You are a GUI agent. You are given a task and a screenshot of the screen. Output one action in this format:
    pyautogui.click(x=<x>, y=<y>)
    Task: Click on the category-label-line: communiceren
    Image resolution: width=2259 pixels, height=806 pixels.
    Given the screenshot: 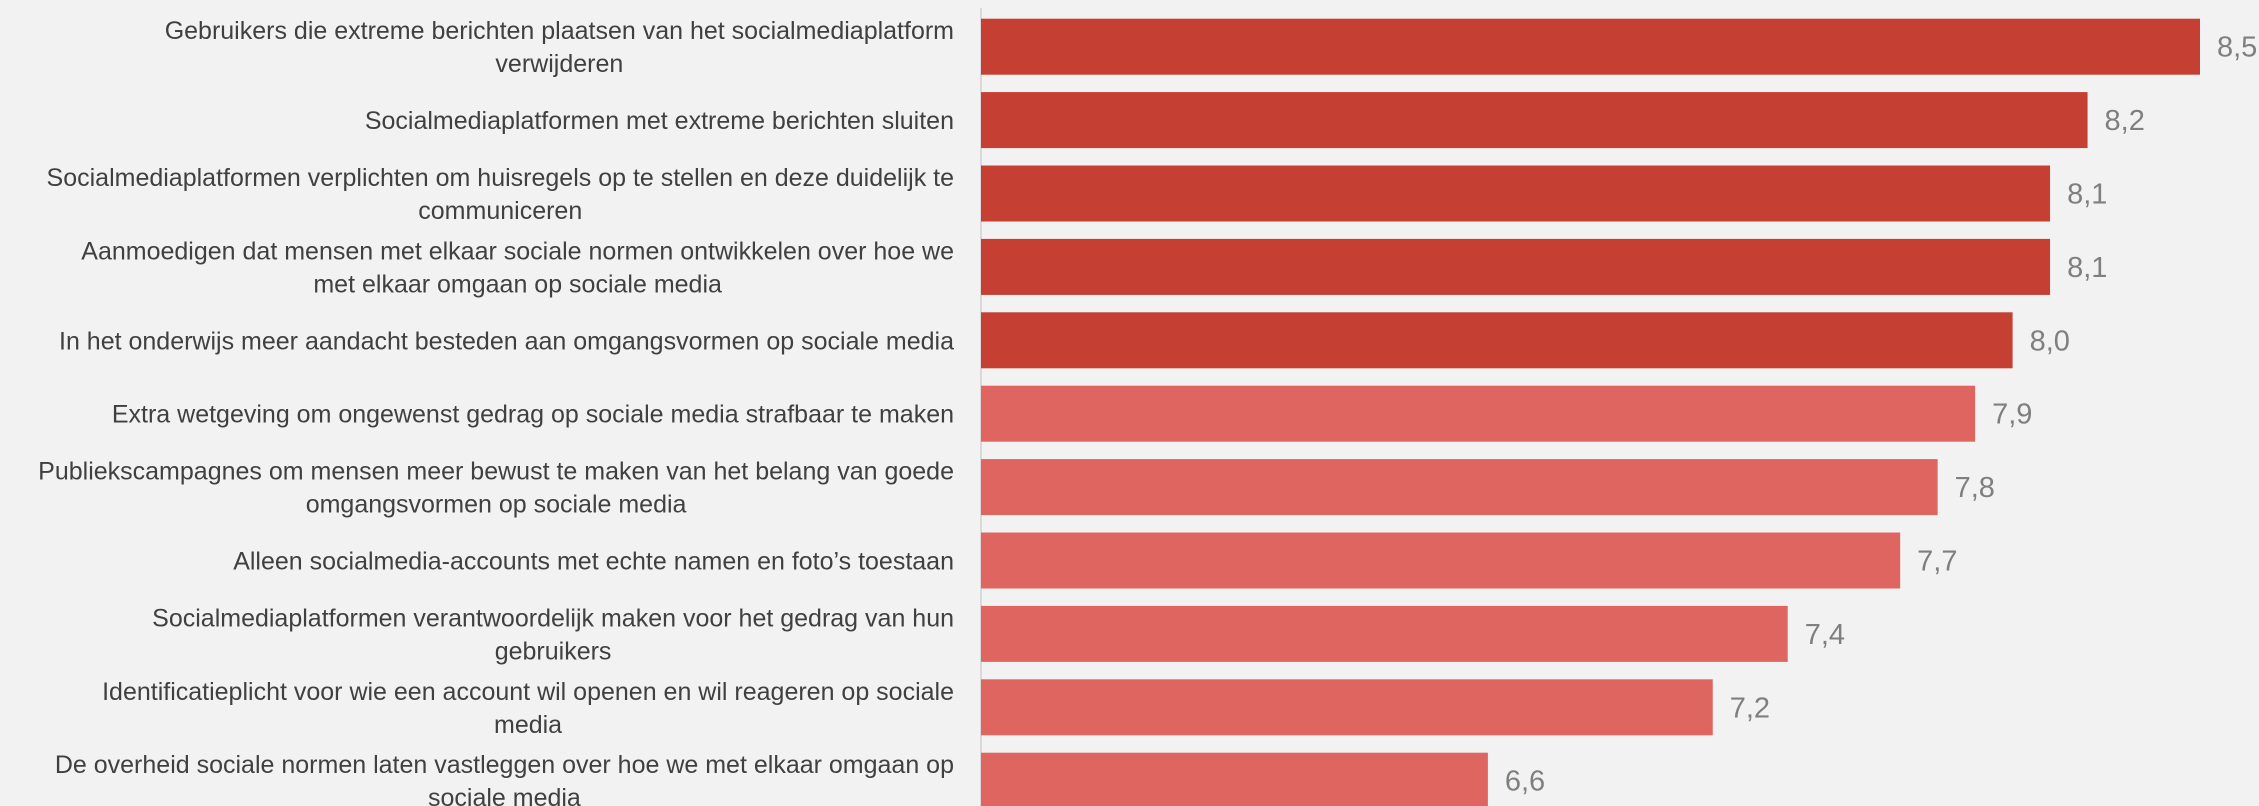 What is the action you would take?
    pyautogui.click(x=500, y=211)
    